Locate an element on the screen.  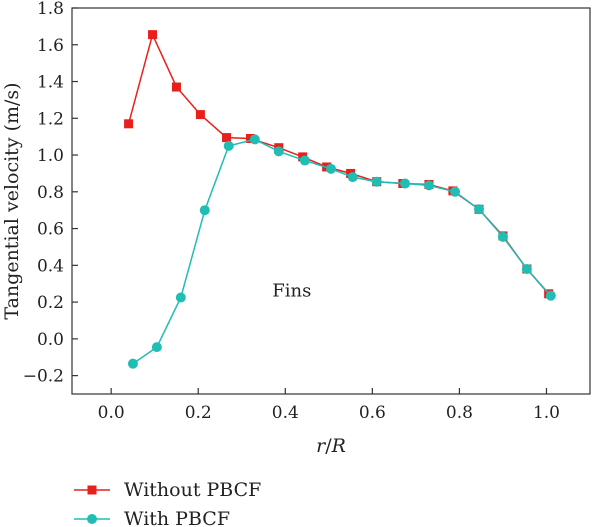
y-tick-label: 1.6 is located at coordinates (50, 46).